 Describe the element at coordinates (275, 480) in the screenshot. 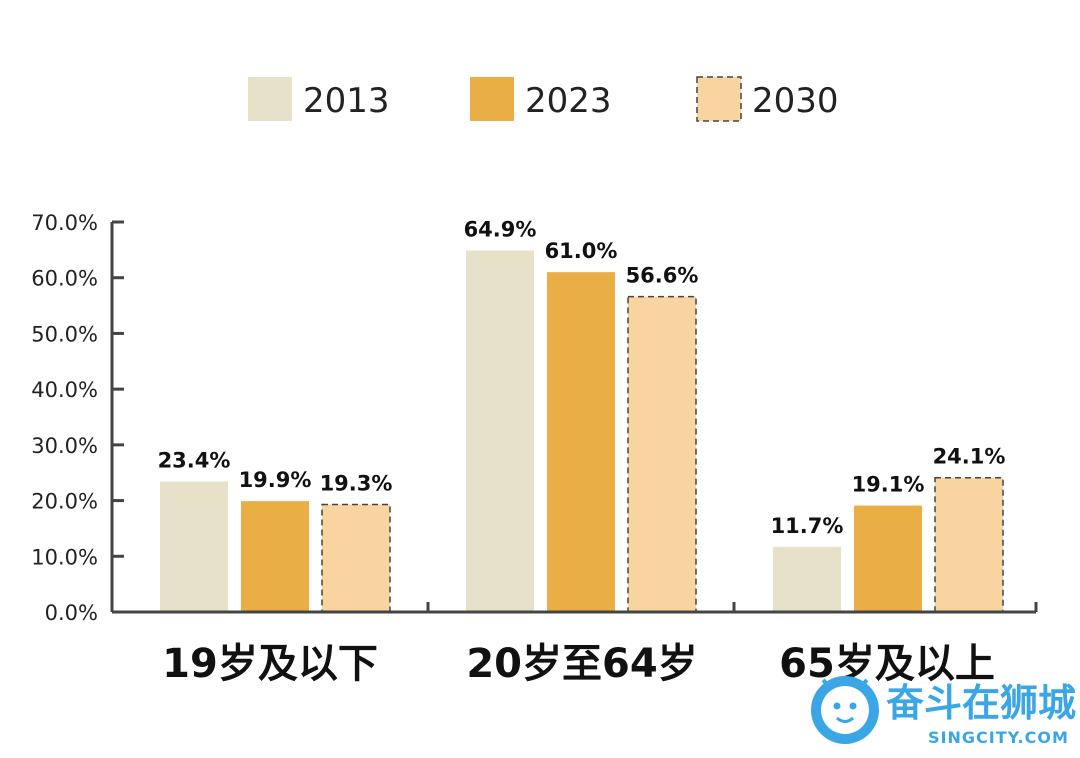

I see `data-label-2023-1: 19.9%` at that location.